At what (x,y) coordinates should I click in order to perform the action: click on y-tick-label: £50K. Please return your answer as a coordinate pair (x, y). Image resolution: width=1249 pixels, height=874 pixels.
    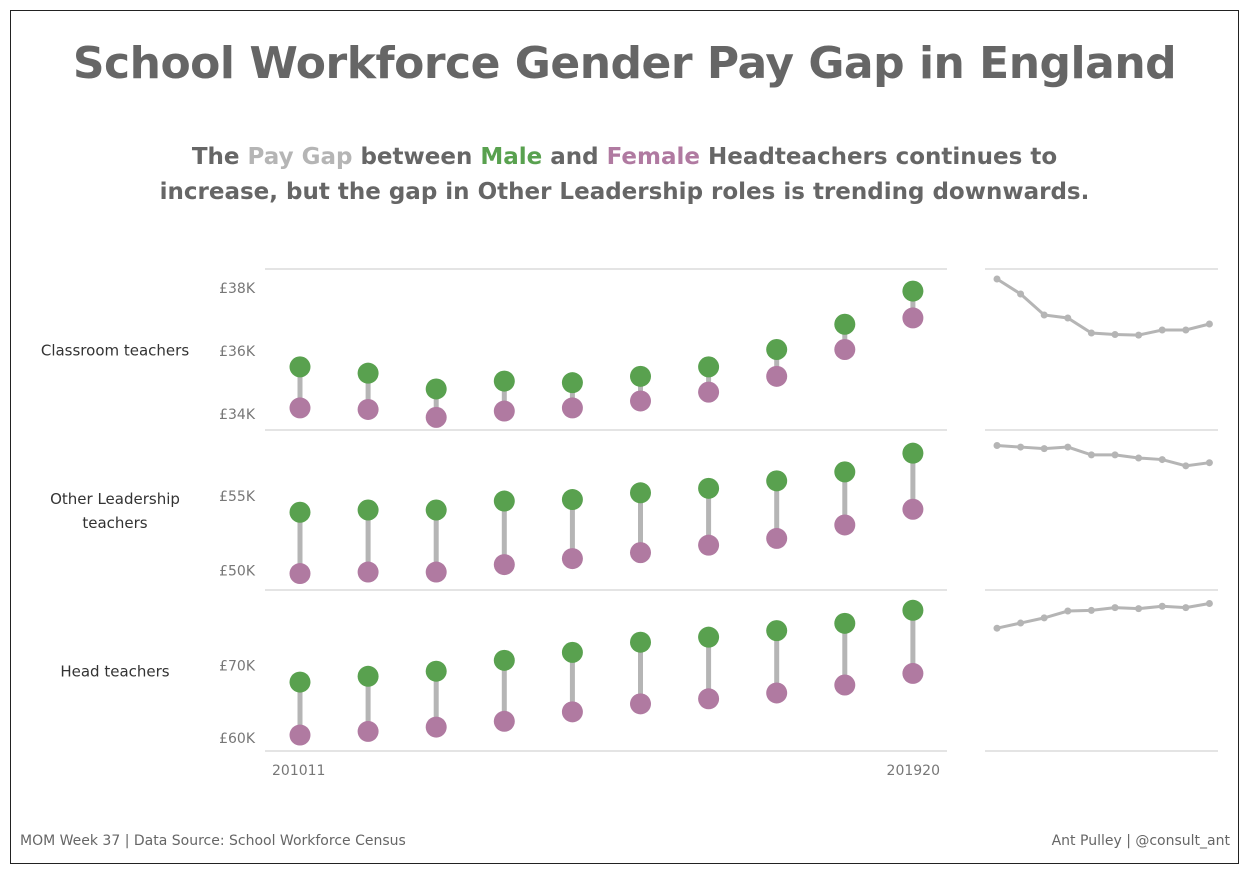
    Looking at the image, I should click on (237, 572).